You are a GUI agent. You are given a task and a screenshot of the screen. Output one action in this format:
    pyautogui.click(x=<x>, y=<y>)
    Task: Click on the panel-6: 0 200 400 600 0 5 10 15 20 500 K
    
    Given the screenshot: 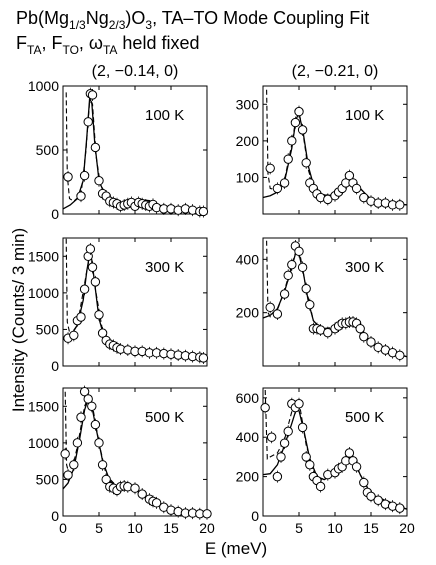 What is the action you would take?
    pyautogui.click(x=325, y=461)
    